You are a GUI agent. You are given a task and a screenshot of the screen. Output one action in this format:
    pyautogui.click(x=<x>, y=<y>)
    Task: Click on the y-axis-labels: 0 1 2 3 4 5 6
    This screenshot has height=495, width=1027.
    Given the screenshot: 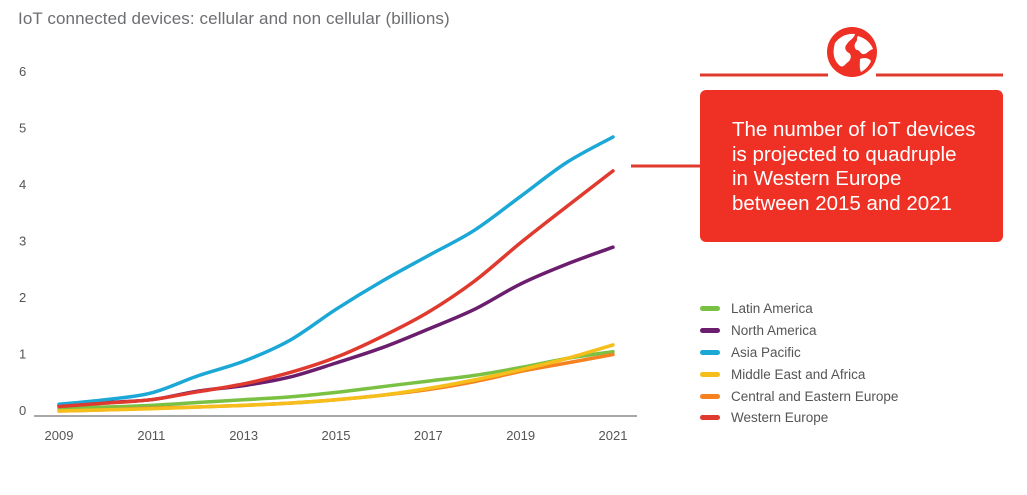 What is the action you would take?
    pyautogui.click(x=22, y=241)
    